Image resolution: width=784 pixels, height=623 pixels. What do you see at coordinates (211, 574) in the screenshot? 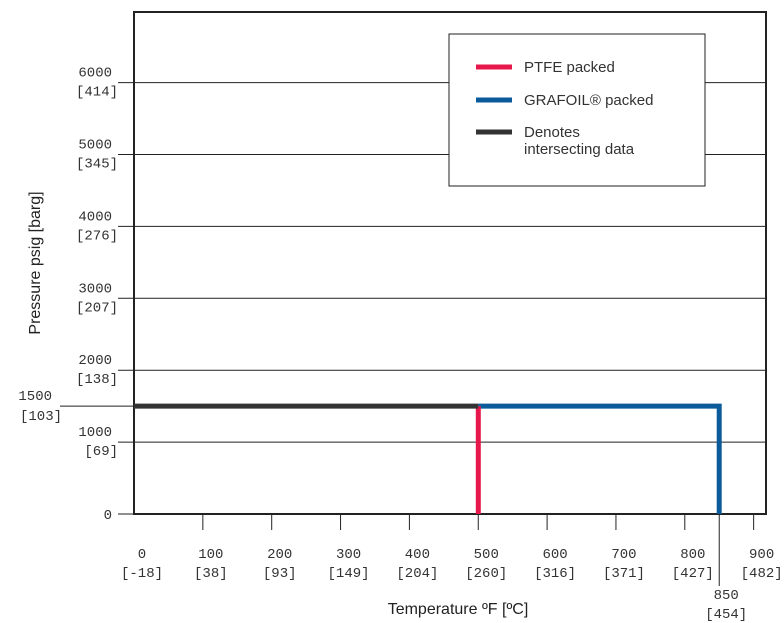
I see `x-tick-sublabel: [38]` at bounding box center [211, 574].